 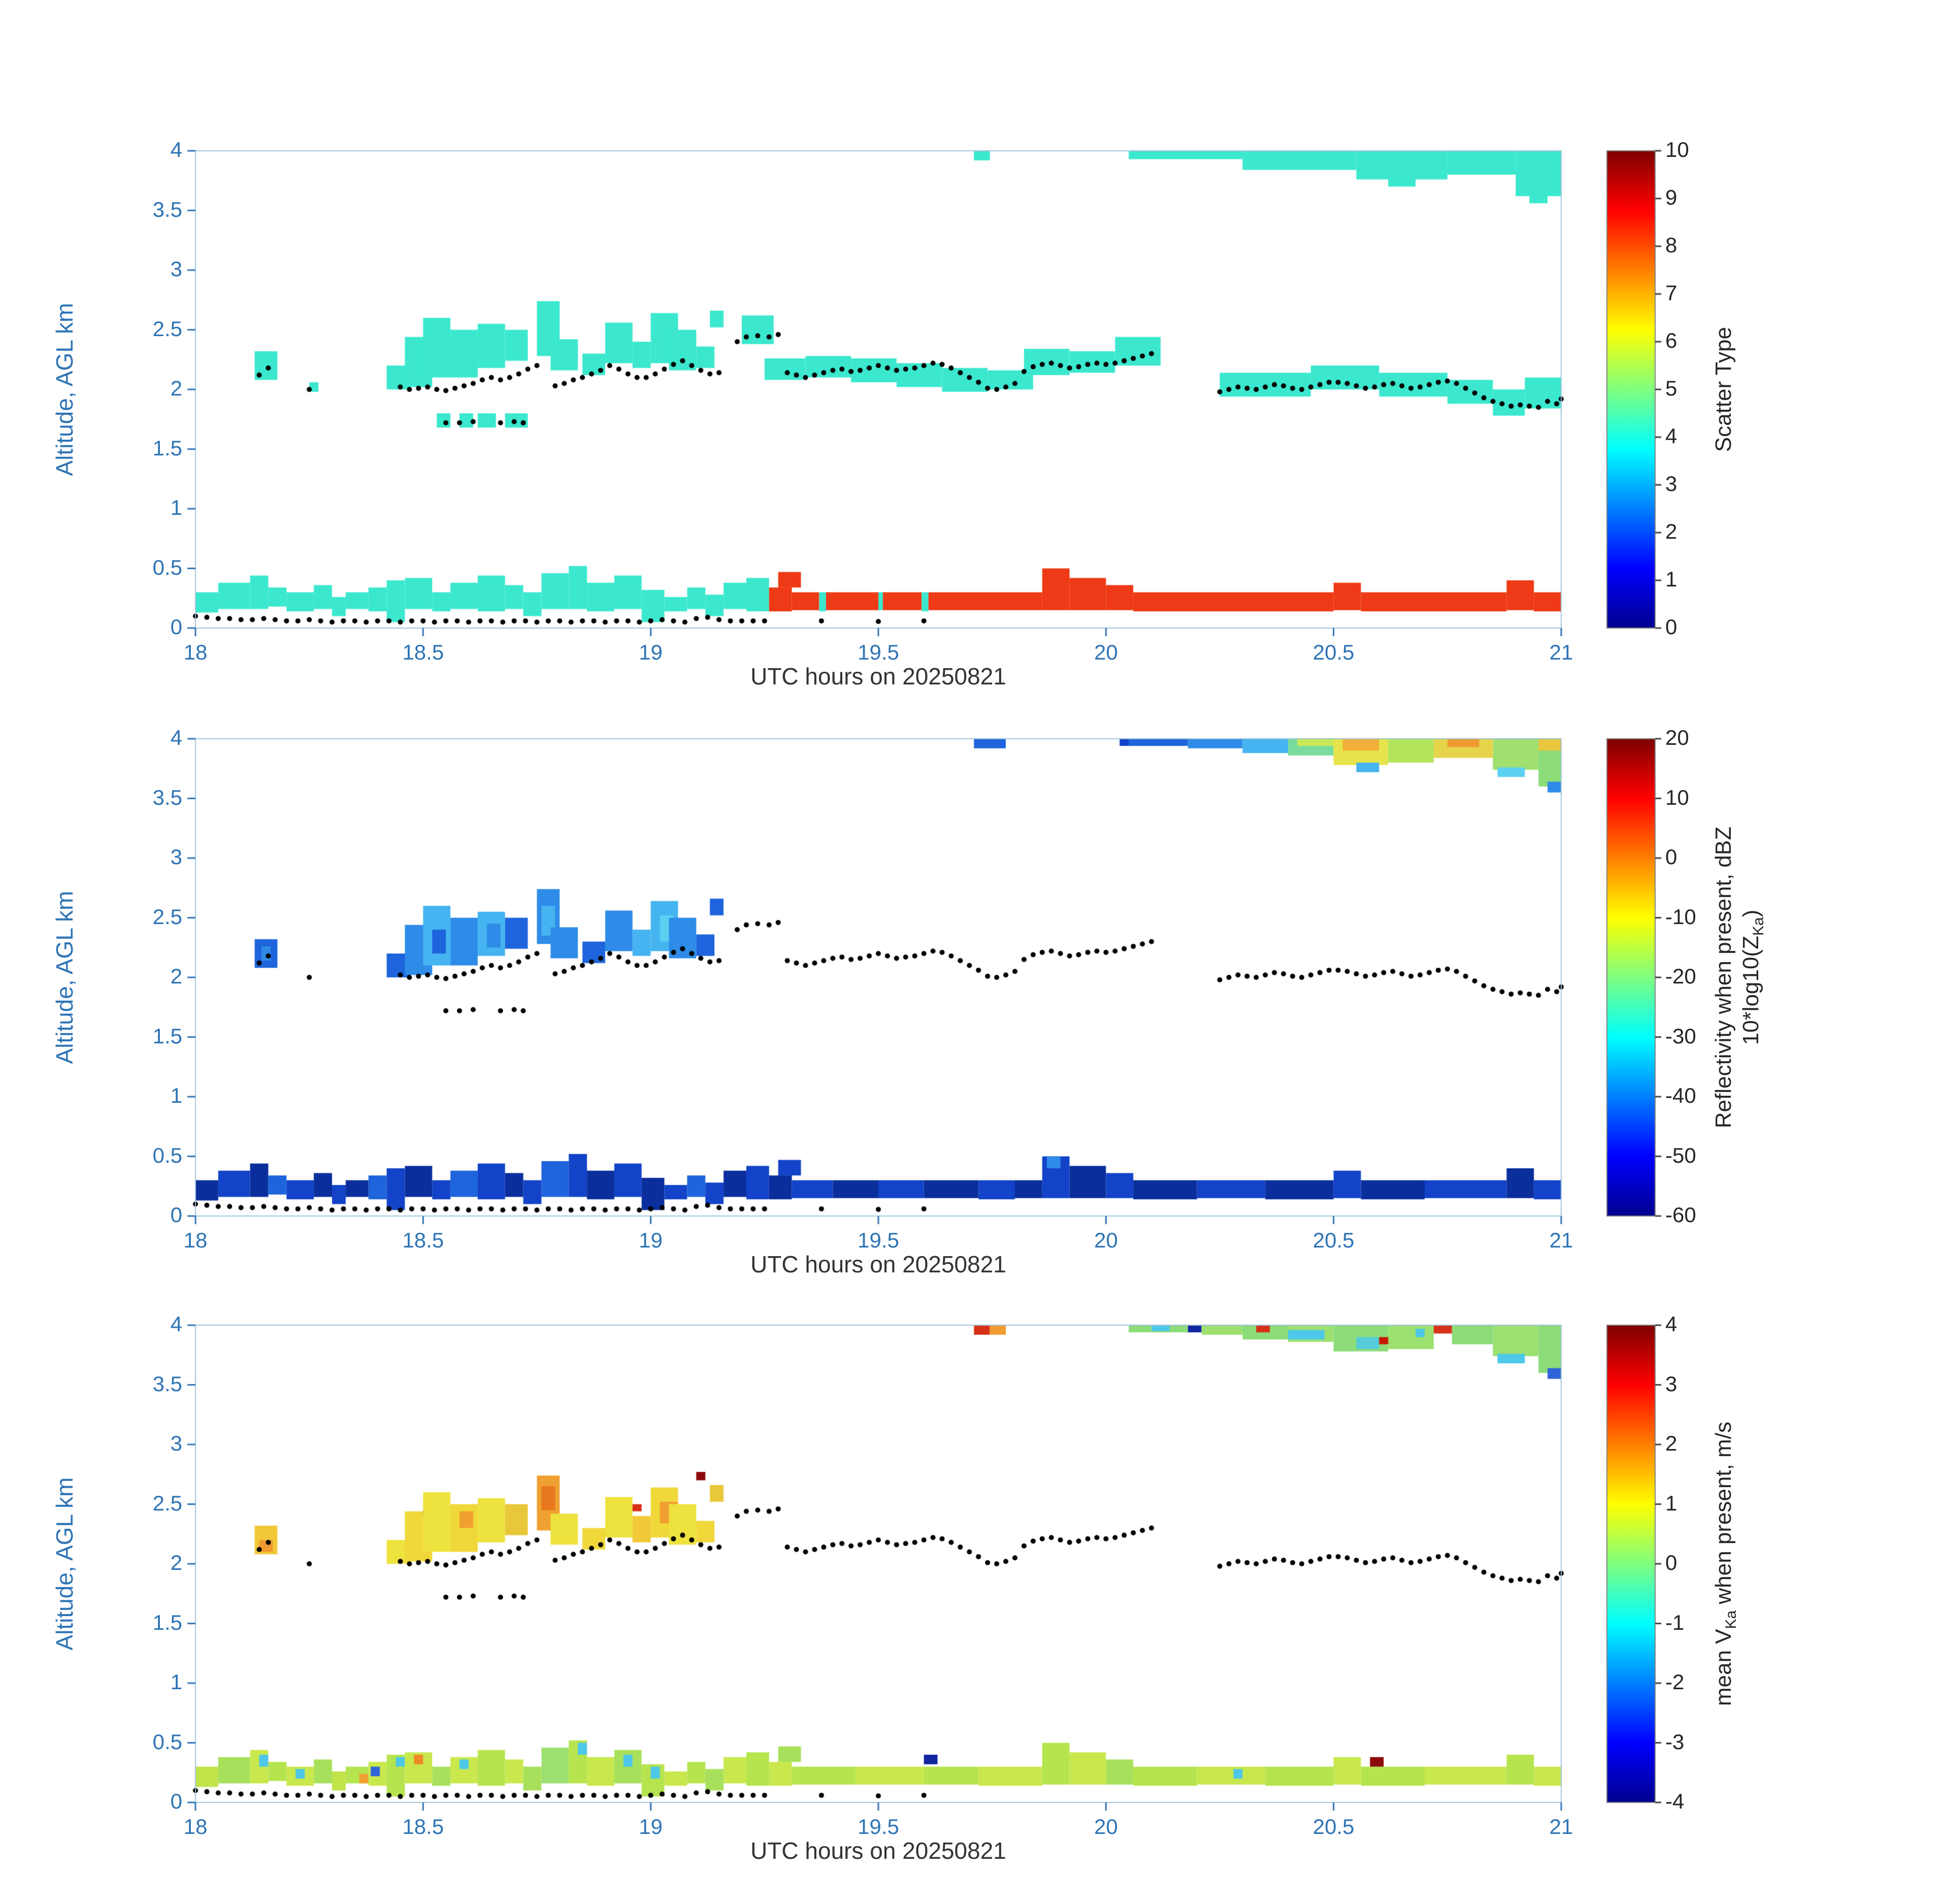 What do you see at coordinates (878, 1264) in the screenshot?
I see `x-axis-label-panel2: UTC hours on 20250821` at bounding box center [878, 1264].